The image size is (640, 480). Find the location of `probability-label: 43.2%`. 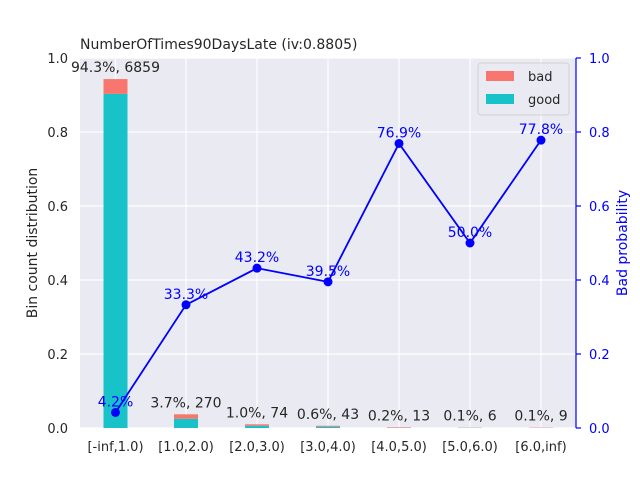

probability-label: 43.2% is located at coordinates (257, 258).